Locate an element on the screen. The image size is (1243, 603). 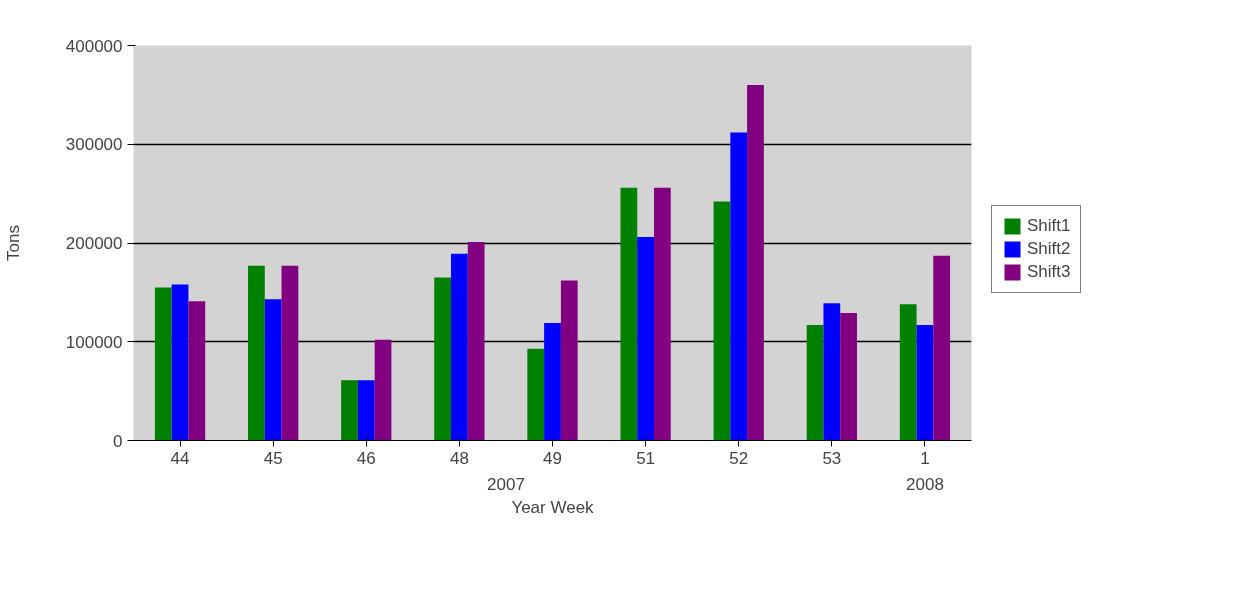
x-tick-label: 53 is located at coordinates (832, 458).